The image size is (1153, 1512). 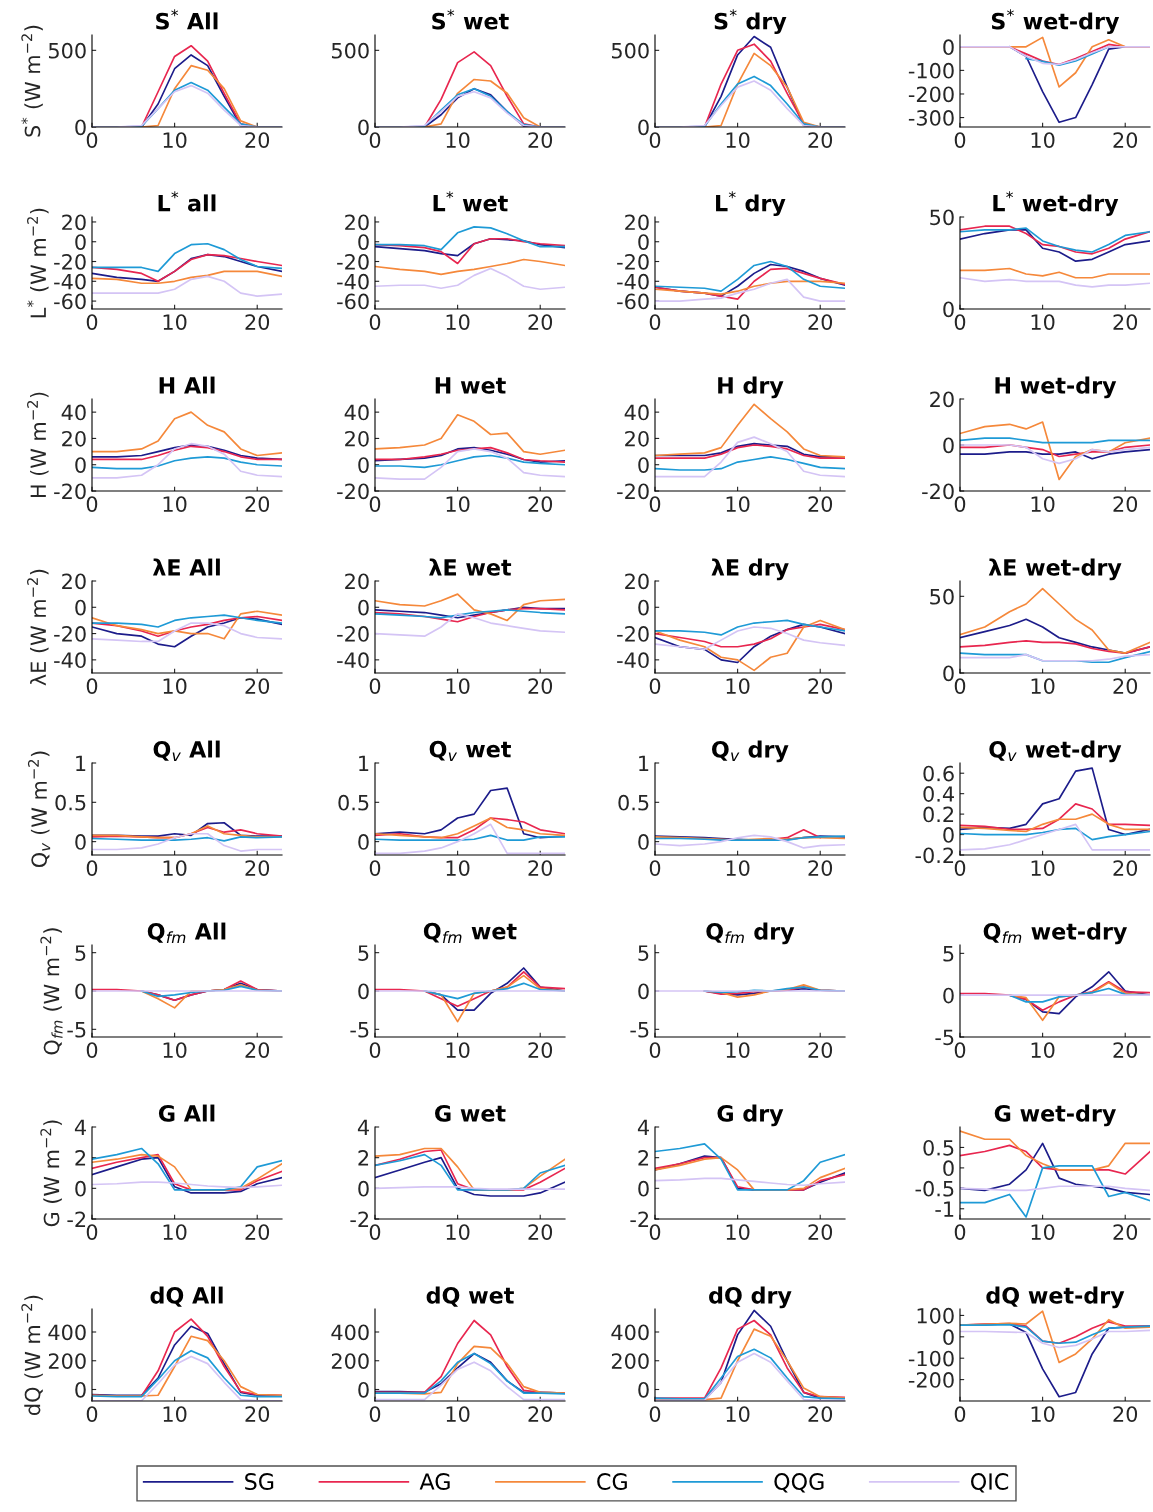 I want to click on chart-title: L$^{*}$ wet-dry, so click(x=1056, y=204).